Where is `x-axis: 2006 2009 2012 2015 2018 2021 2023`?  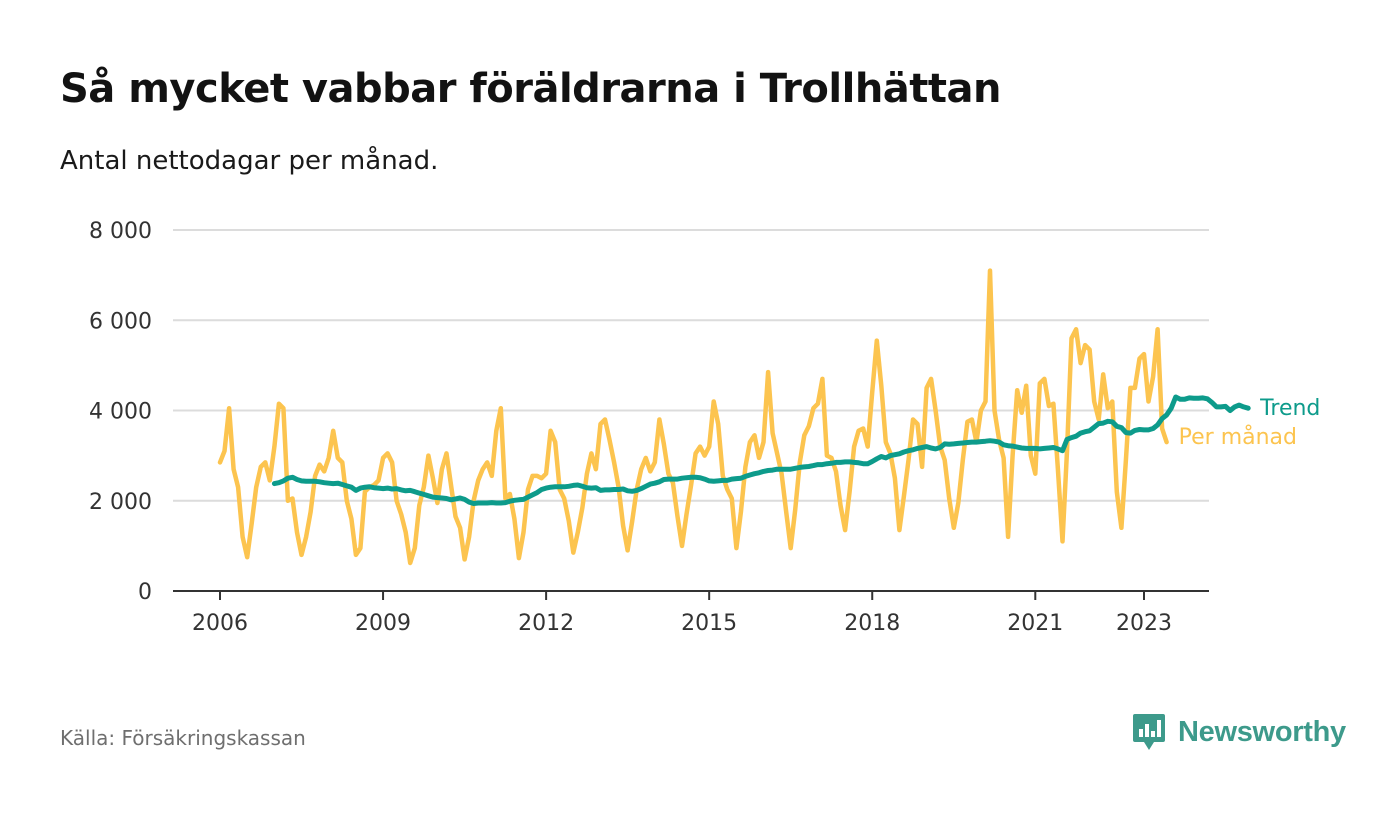 x-axis: 2006 2009 2012 2015 2018 2021 2023 is located at coordinates (691, 613).